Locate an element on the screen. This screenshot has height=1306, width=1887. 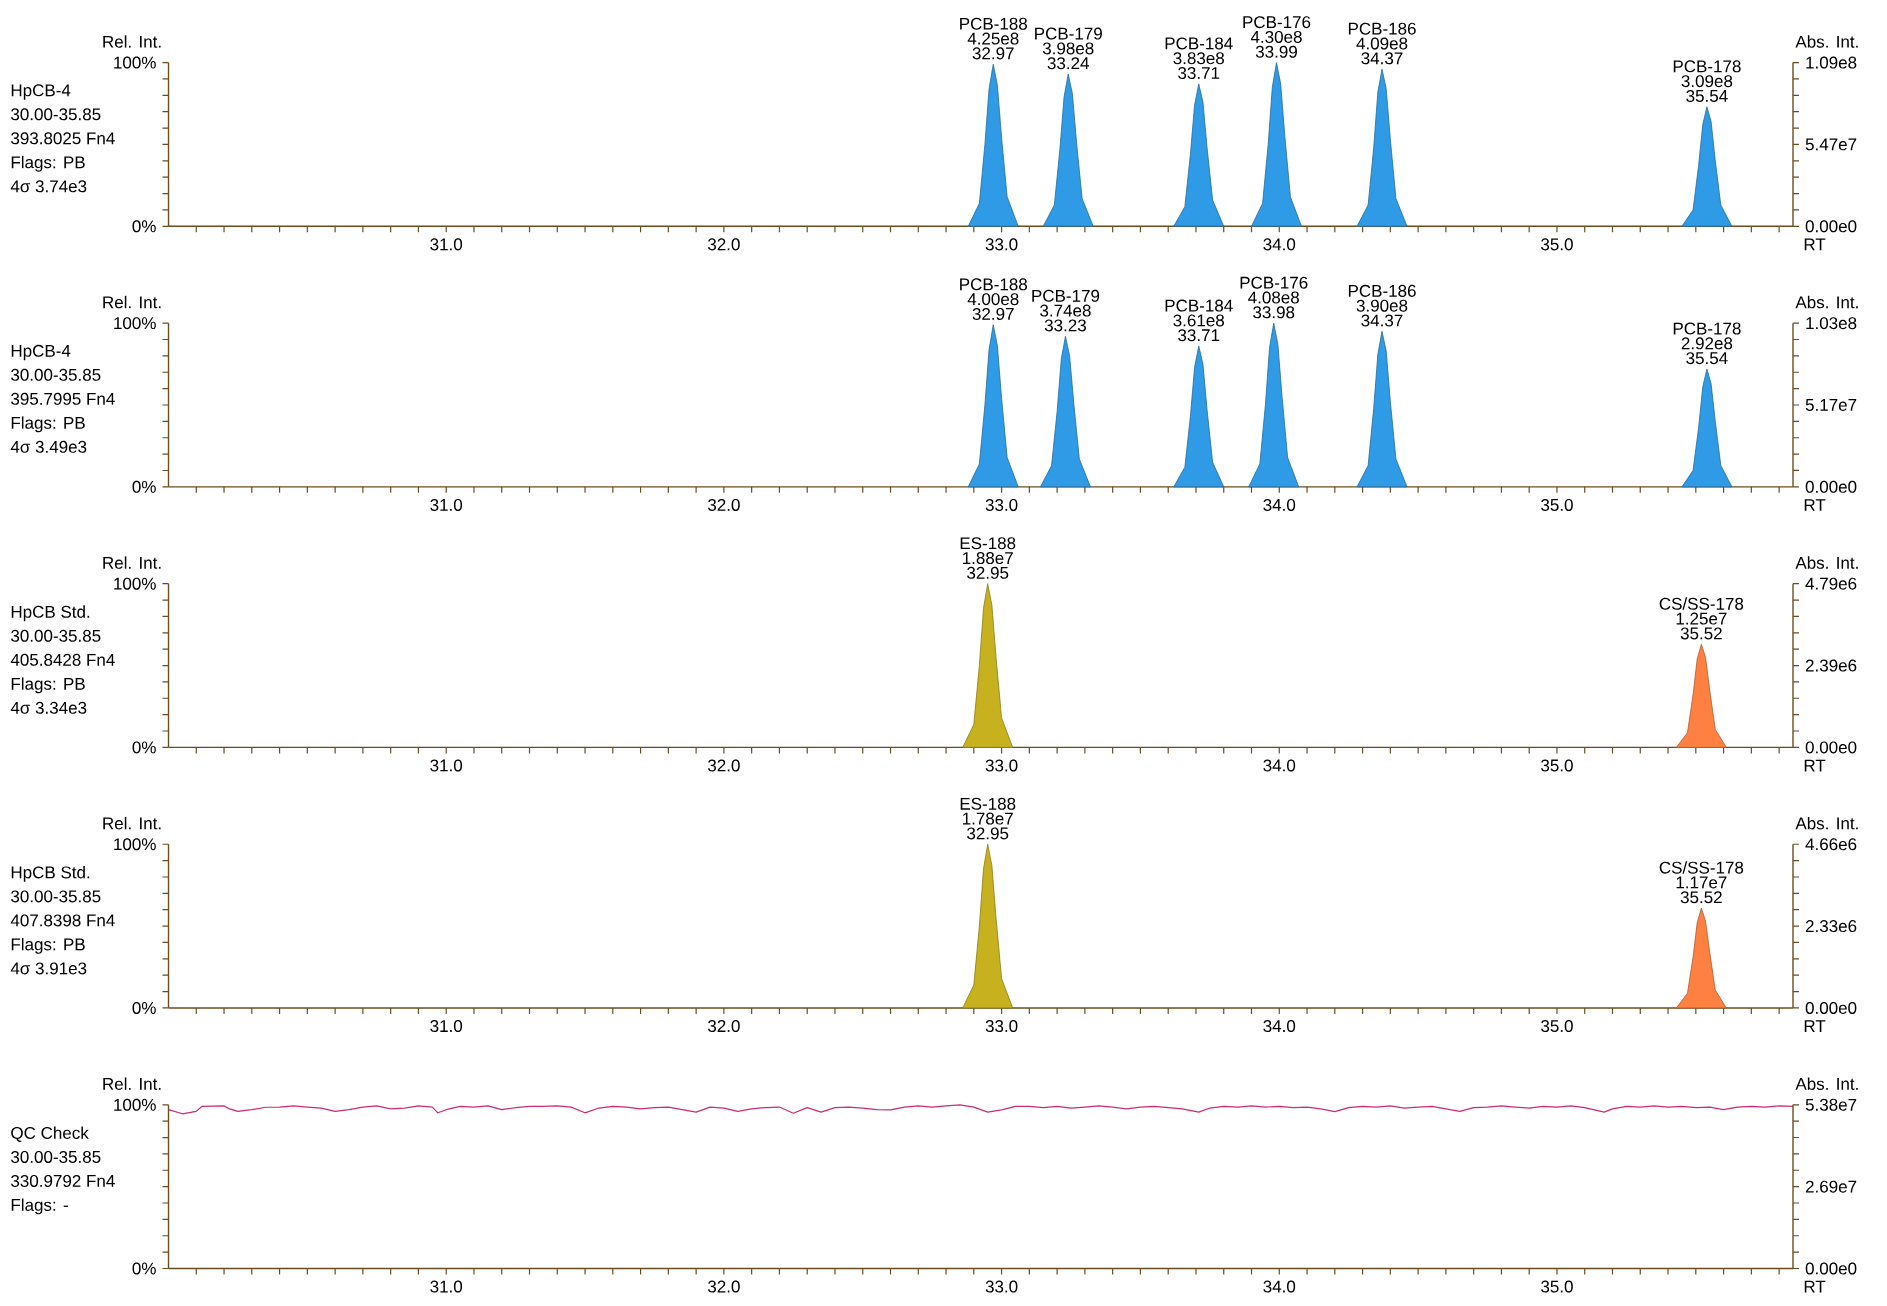
y2-tick-label: 4.79e6 is located at coordinates (1831, 583).